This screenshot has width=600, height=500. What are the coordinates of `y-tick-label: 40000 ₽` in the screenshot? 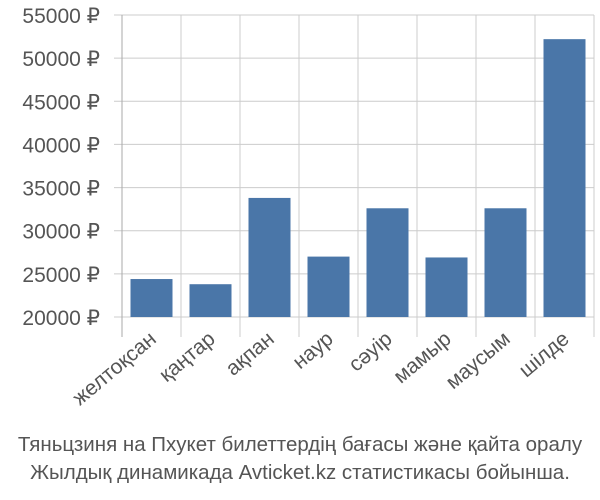 It's located at (61, 145).